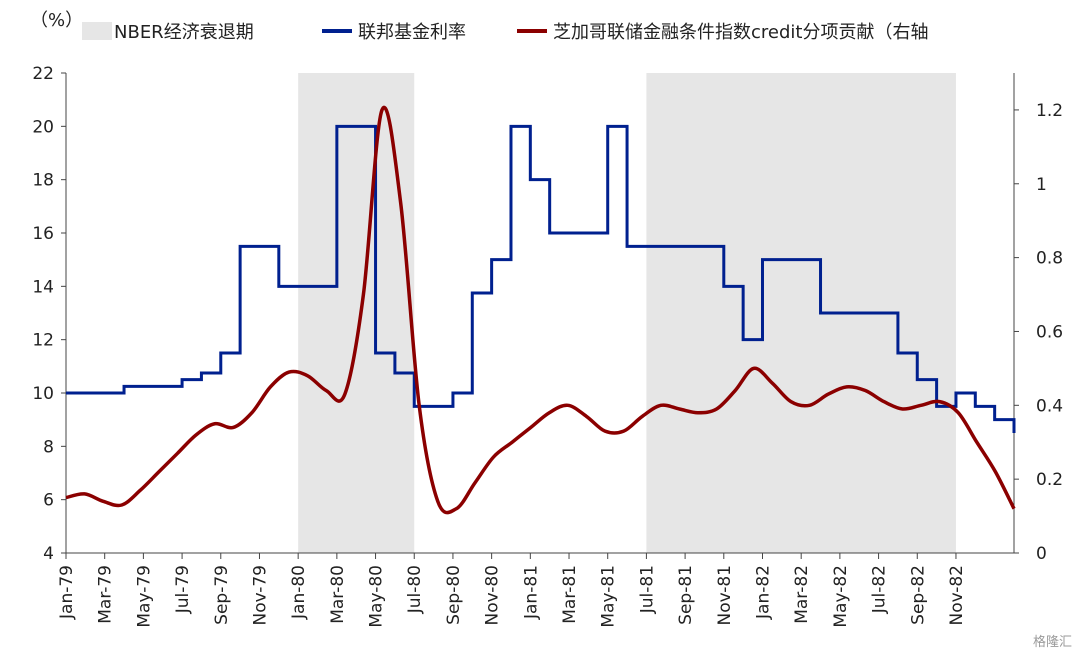 The image size is (1080, 656). I want to click on x-tick-label: Jan-80, so click(299, 592).